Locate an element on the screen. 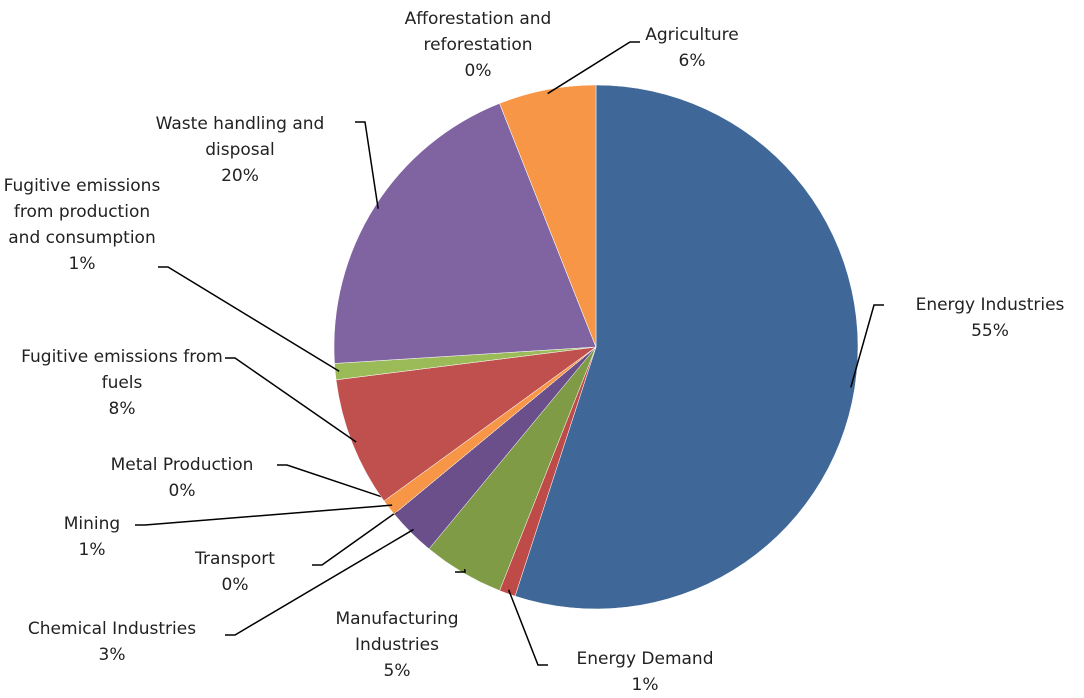 This screenshot has width=1084, height=698. category-label: Mining is located at coordinates (92, 524).